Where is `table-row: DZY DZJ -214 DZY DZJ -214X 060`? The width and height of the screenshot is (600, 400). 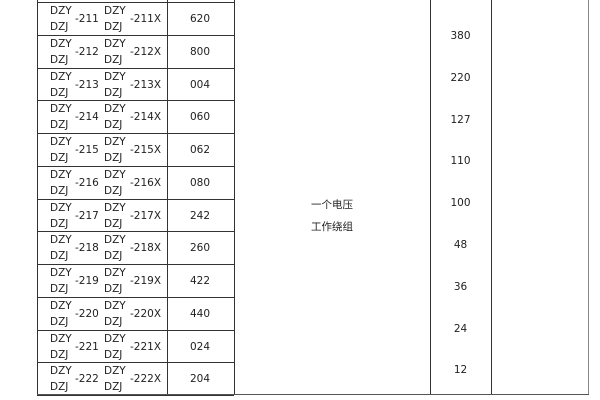
table-row: DZY DZJ -214 DZY DZJ -214X 060 is located at coordinates (135, 116).